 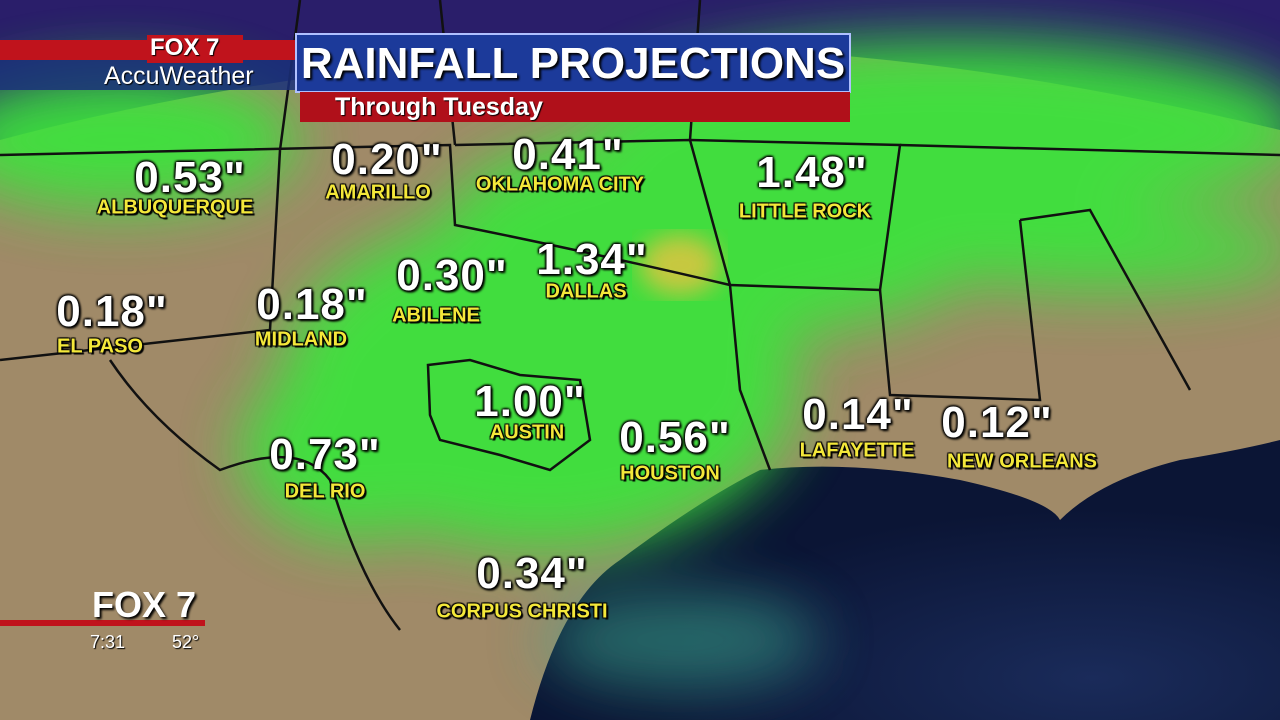 What do you see at coordinates (592, 259) in the screenshot?
I see `rain-amount: 1.34"` at bounding box center [592, 259].